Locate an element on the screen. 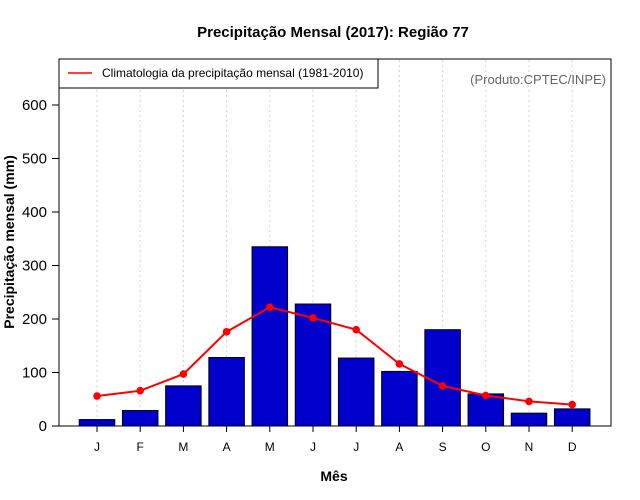 The height and width of the screenshot is (500, 640). chart-title: Precipitação Mensal (2017): Região 77 is located at coordinates (333, 32).